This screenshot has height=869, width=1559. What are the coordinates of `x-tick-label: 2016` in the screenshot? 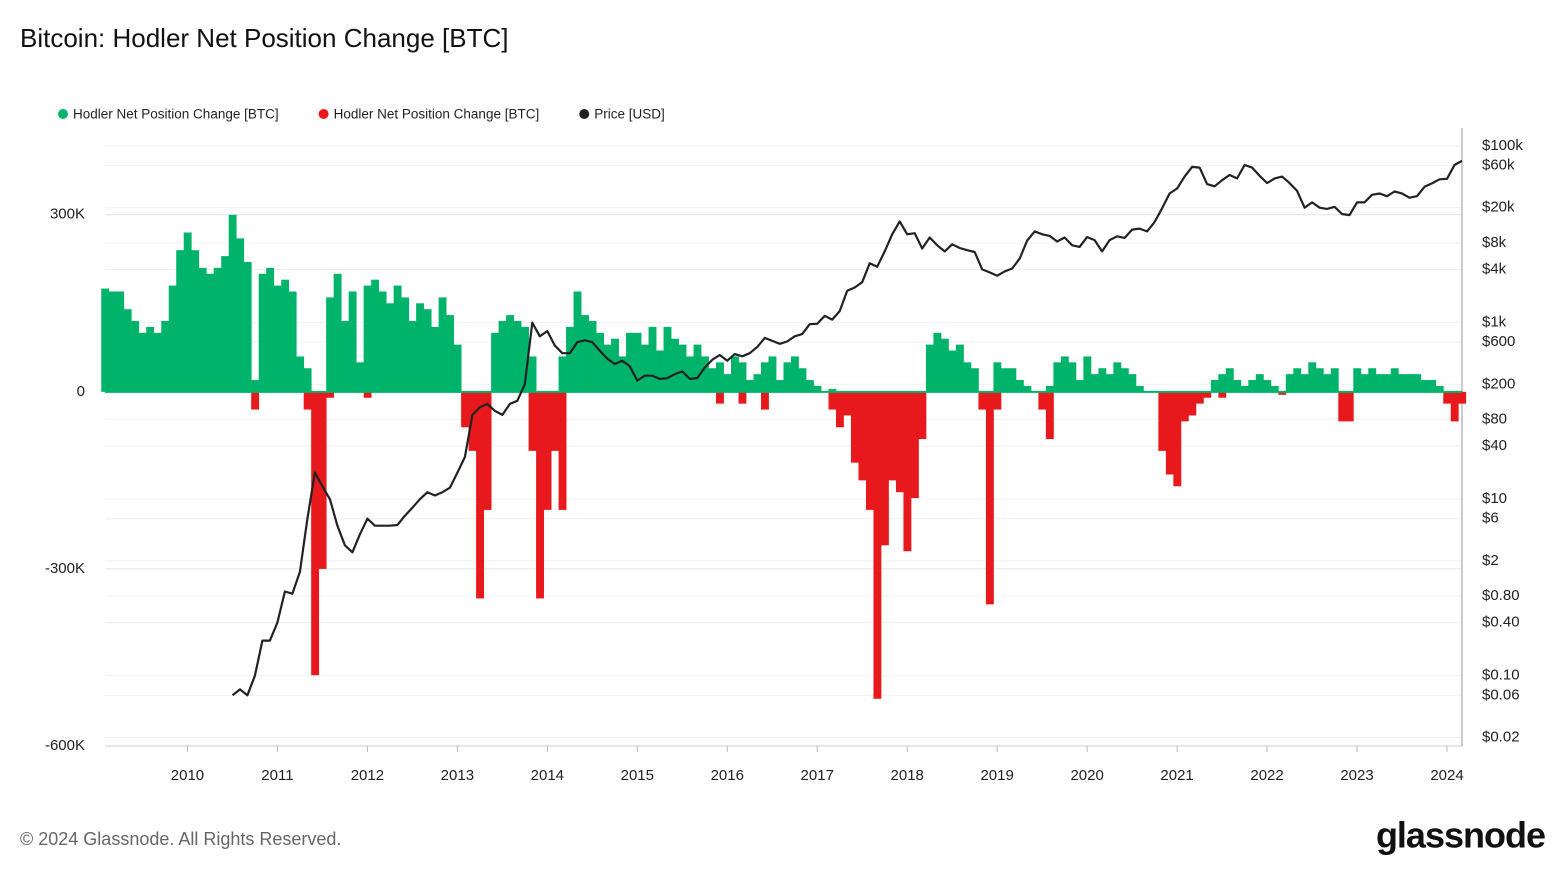 It's located at (727, 775).